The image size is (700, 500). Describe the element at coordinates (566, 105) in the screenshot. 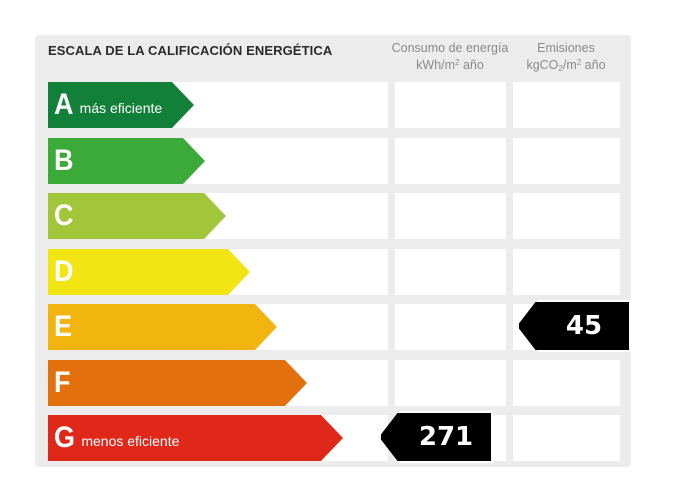

I see `emissions-cell-a` at that location.